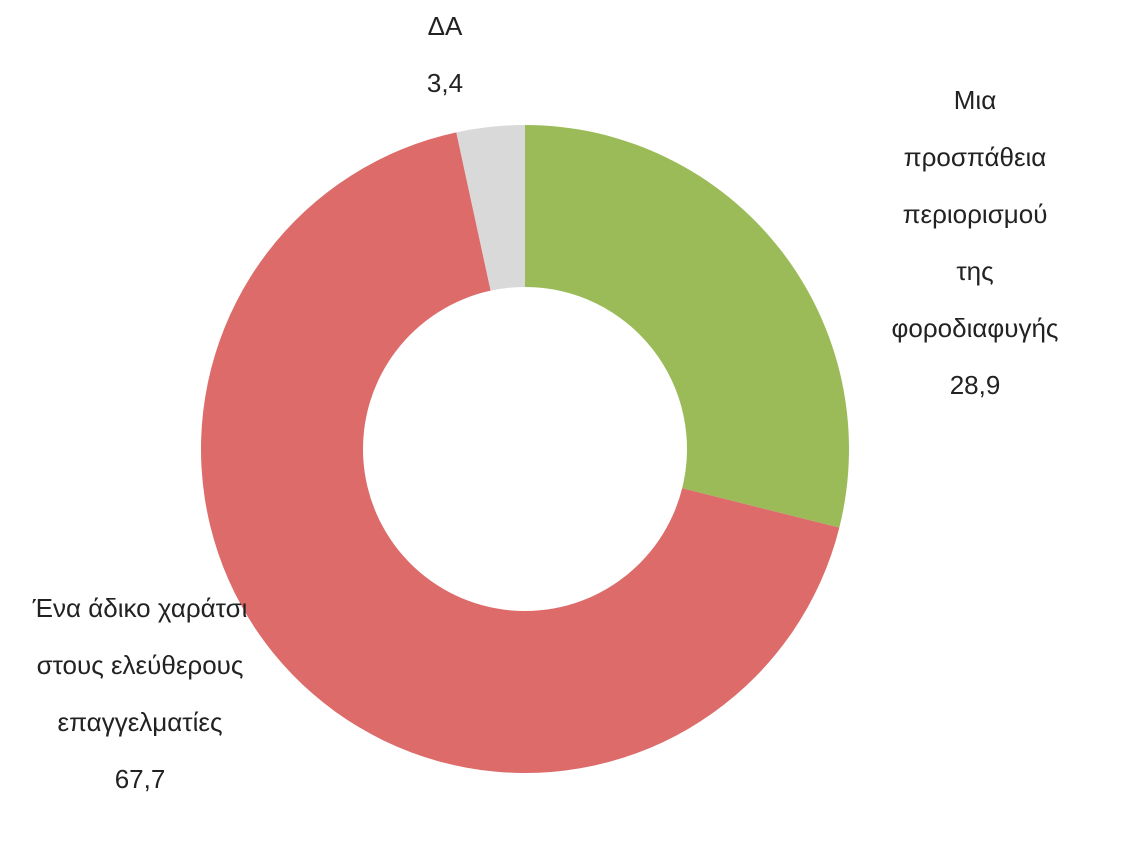 The image size is (1122, 844). Describe the element at coordinates (445, 26) in the screenshot. I see `category-label: ΔΑ` at that location.